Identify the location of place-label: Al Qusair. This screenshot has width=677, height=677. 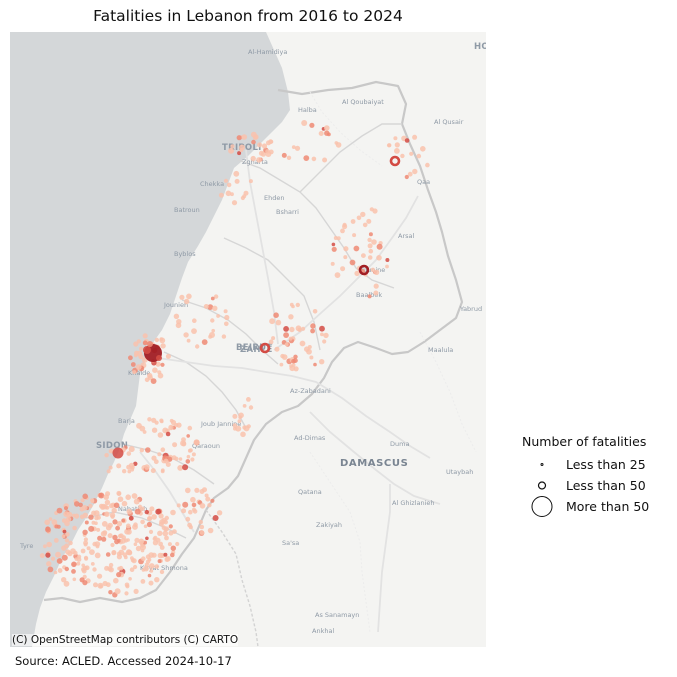
(449, 122).